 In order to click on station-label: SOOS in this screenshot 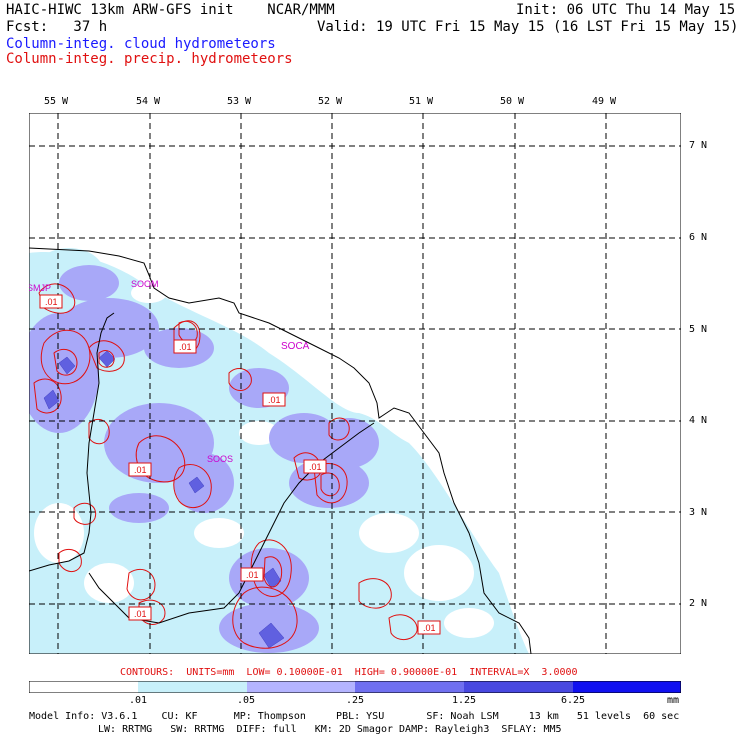, I will do `click(220, 459)`.